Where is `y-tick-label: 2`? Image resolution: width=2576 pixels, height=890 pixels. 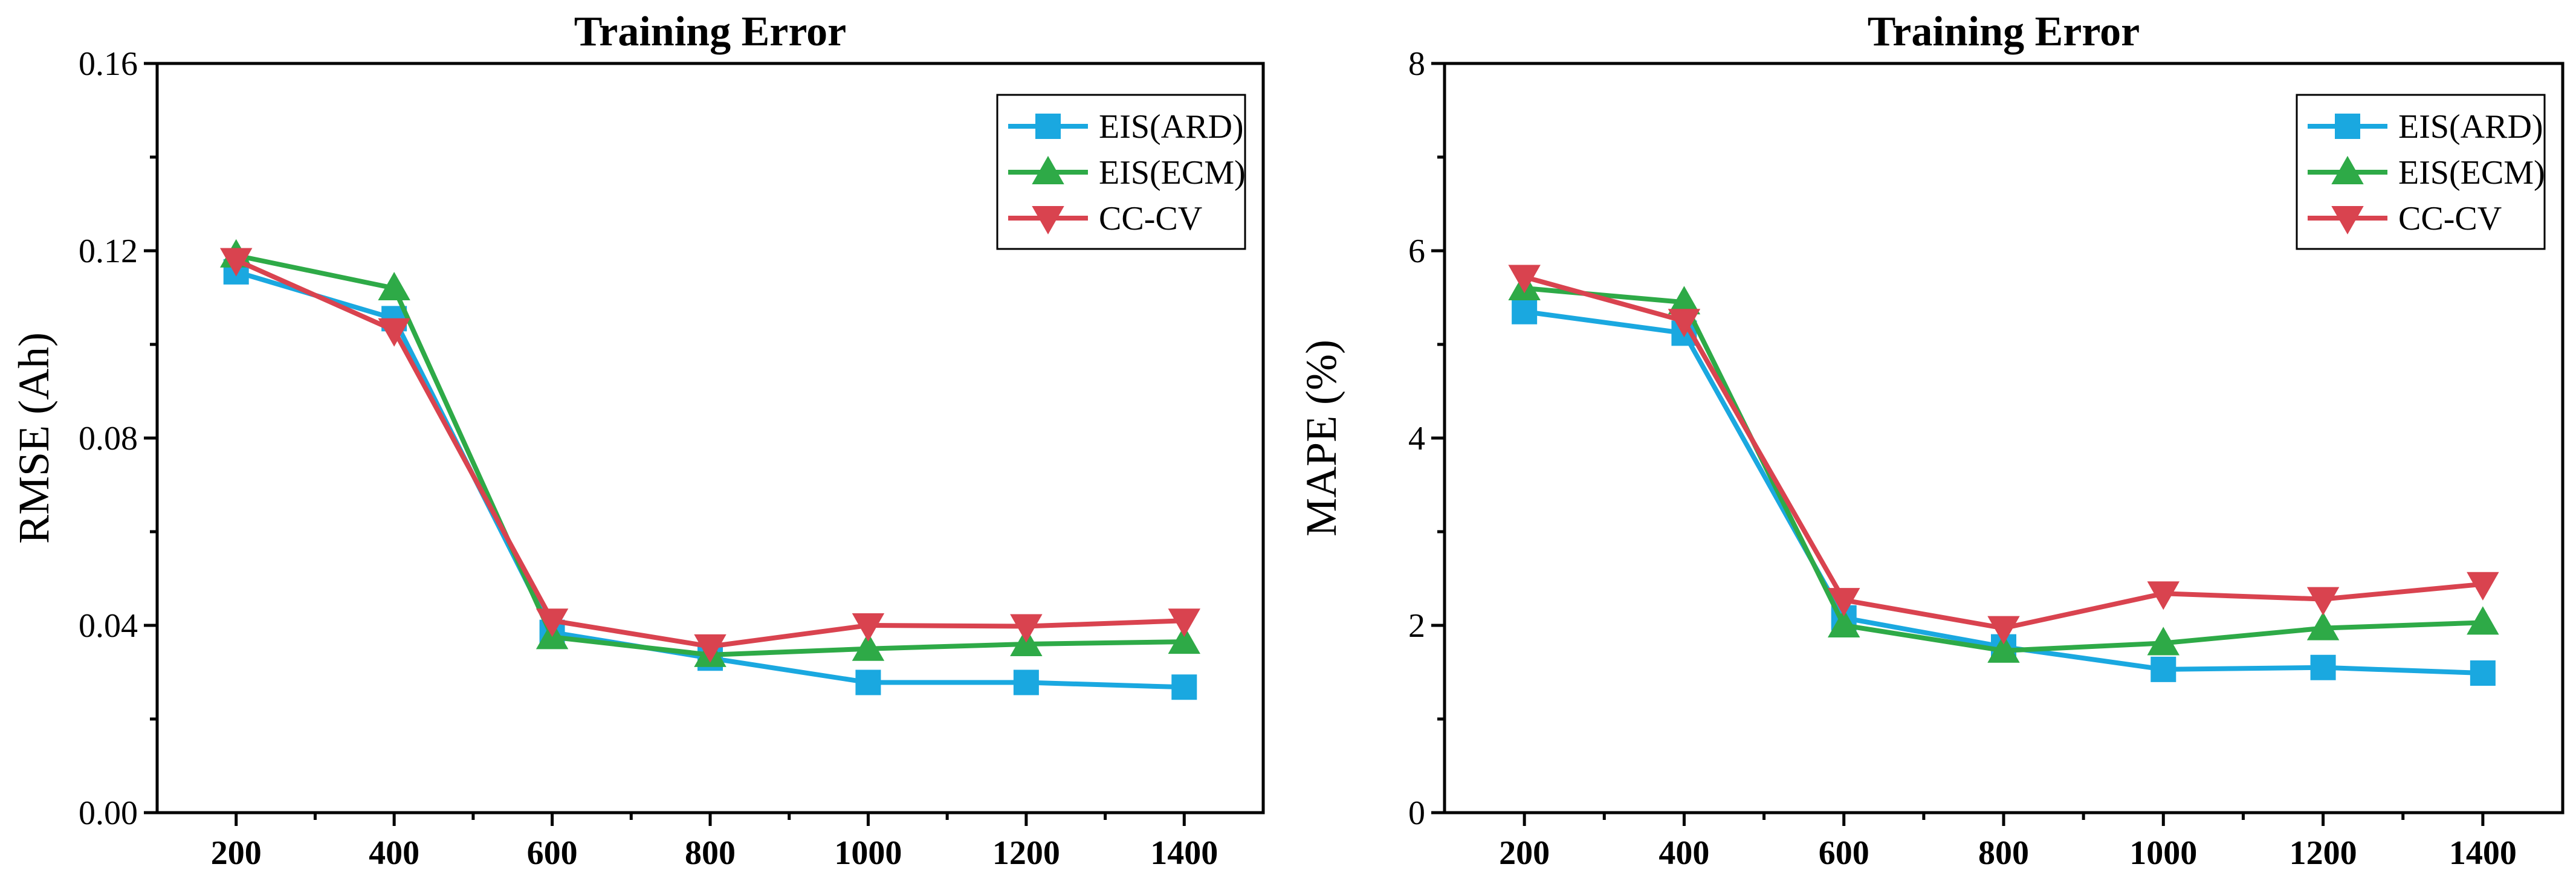
y-tick-label: 2 is located at coordinates (1416, 626).